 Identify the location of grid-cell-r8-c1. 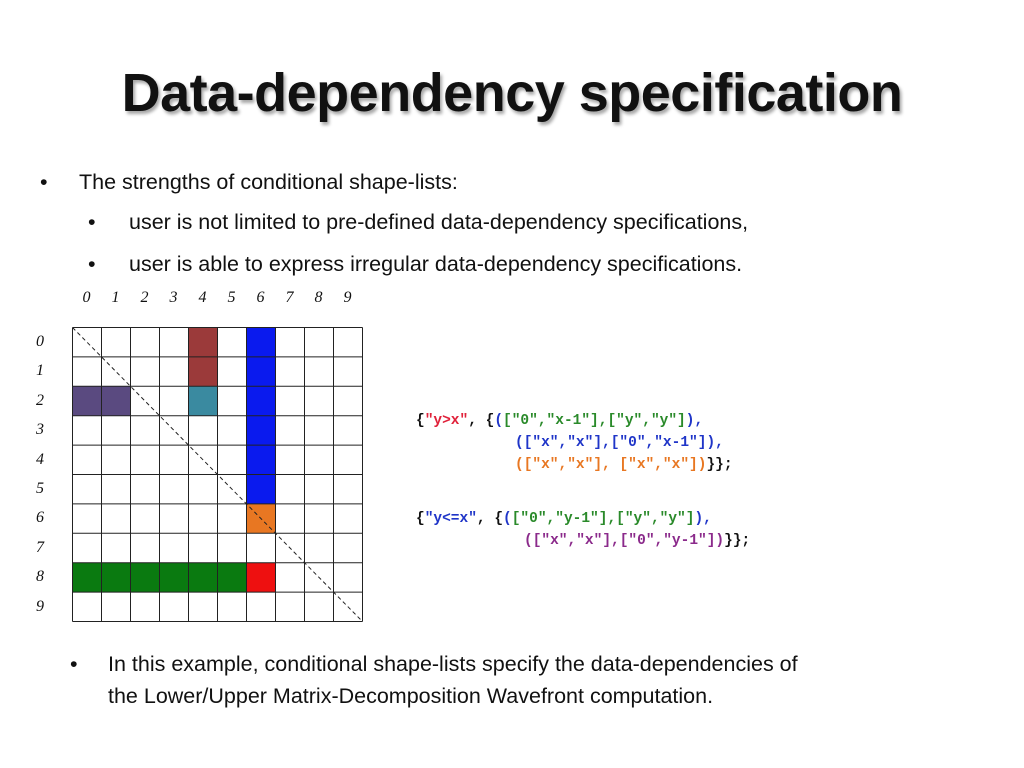
(116, 577).